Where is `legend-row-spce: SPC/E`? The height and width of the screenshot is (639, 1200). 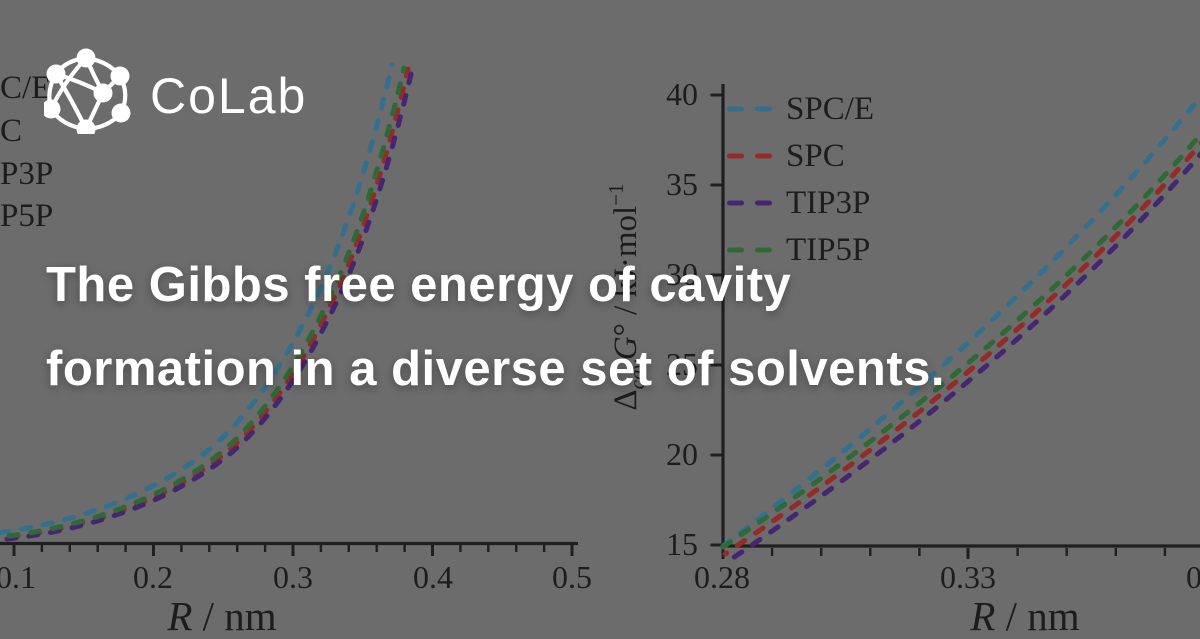
legend-row-spce: SPC/E is located at coordinates (800, 109).